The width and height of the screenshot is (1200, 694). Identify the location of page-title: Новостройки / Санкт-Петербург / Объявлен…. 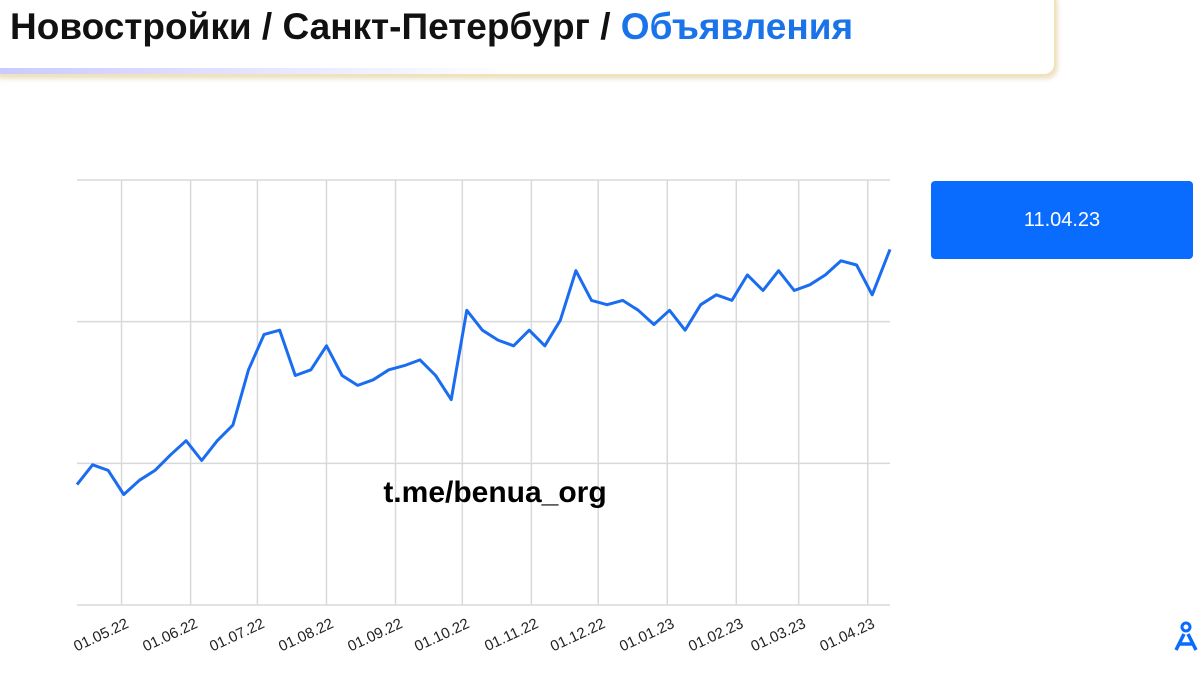
(431, 27).